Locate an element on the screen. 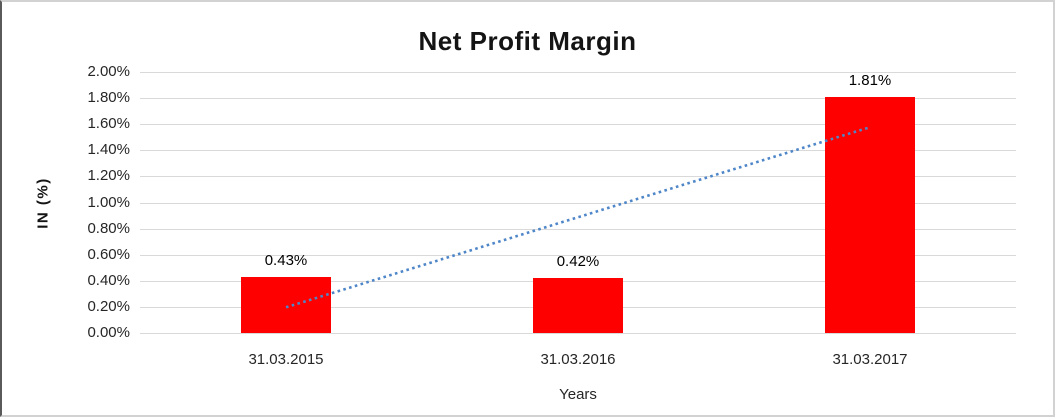  x-axis-title: Years is located at coordinates (578, 394).